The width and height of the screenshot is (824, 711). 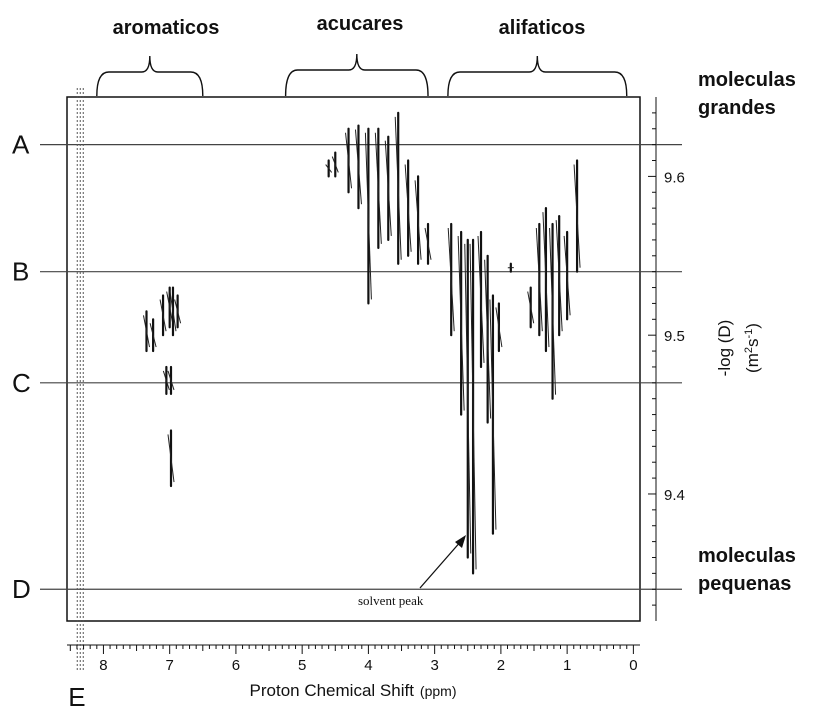 I want to click on region-label-acucares: acucares, so click(x=360, y=24).